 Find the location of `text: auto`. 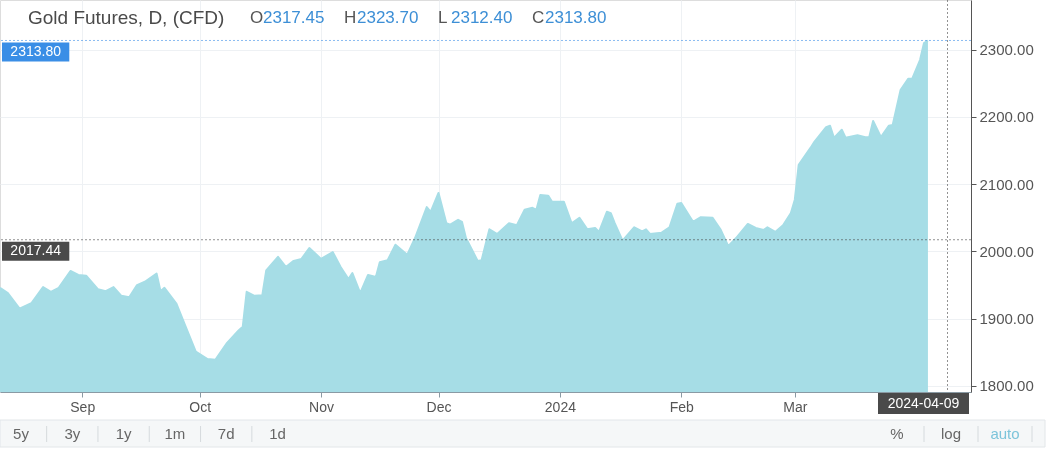

text: auto is located at coordinates (1005, 433).